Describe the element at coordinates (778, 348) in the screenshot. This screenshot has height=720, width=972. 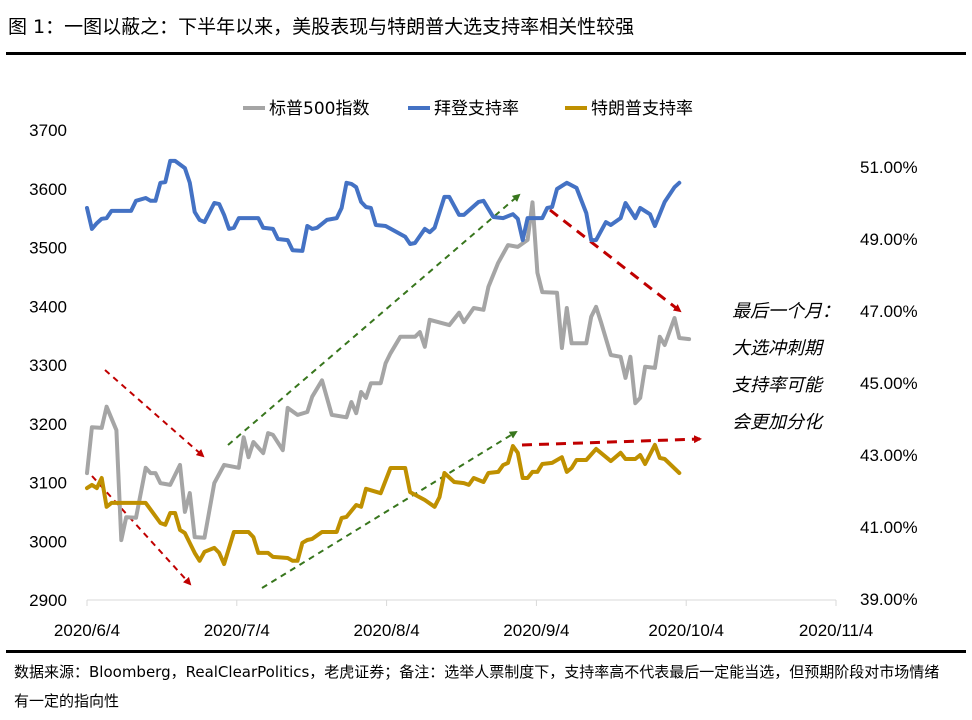
I see `annotation-line: 大选冲刺期` at that location.